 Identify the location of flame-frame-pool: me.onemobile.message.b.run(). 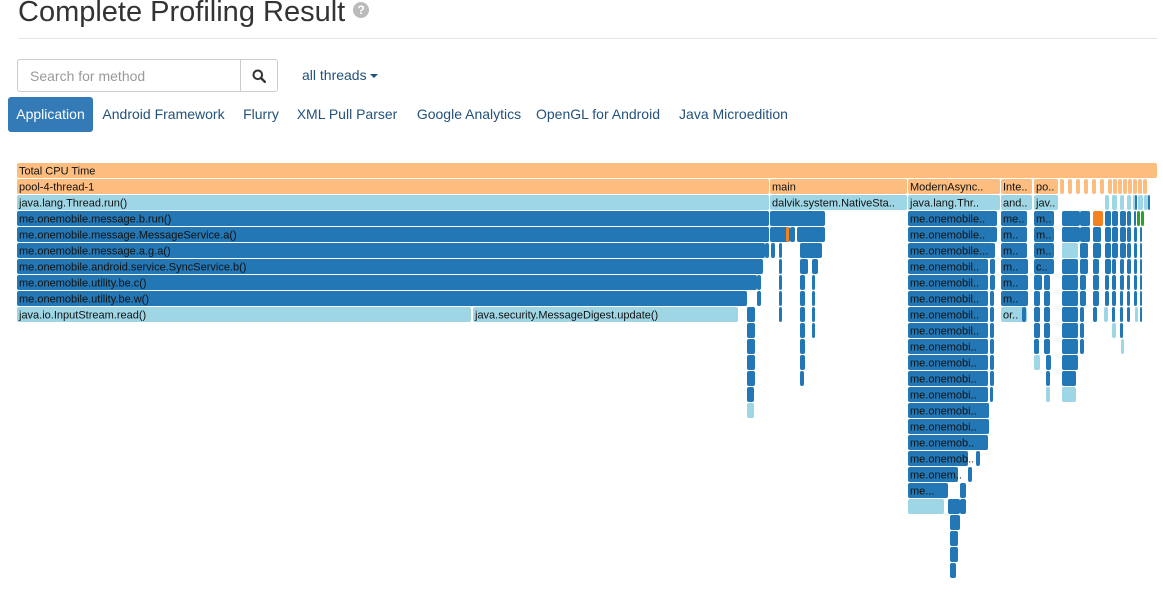
(393, 218).